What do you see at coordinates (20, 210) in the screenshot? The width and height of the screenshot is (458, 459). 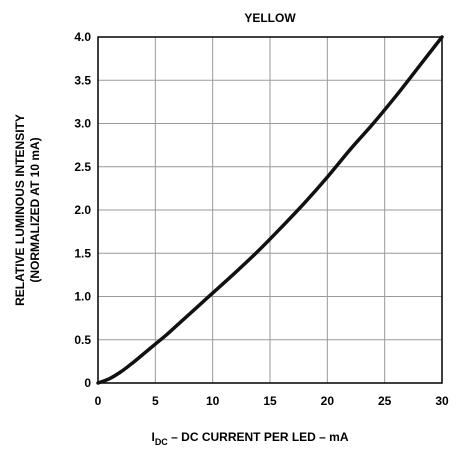 I see `y-axis-title-line1: RELATIVE LUMINOUS INTENSITY` at bounding box center [20, 210].